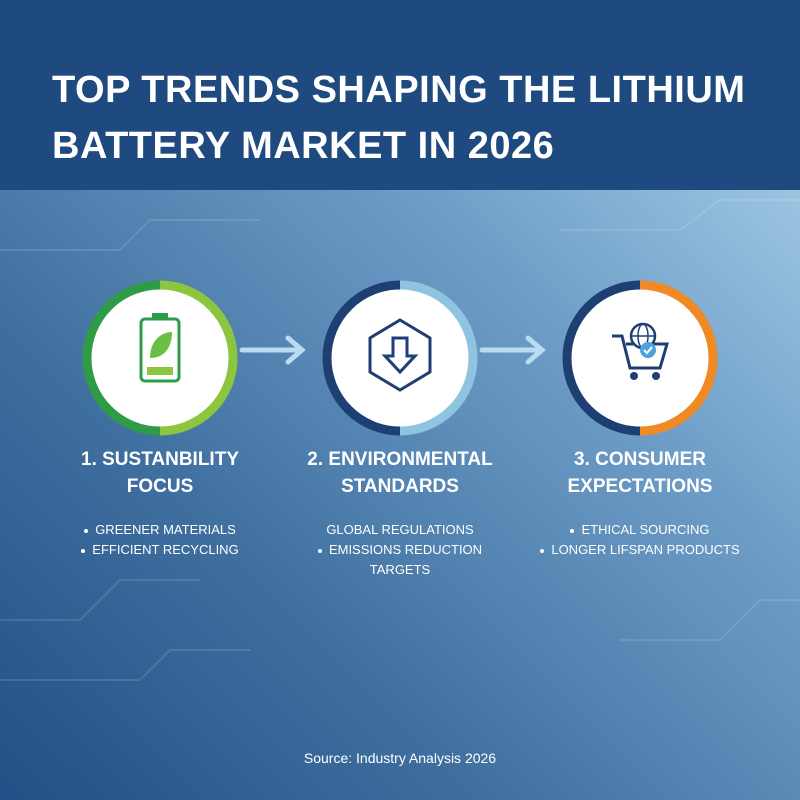  I want to click on trend-item: LONGER LIFSPAN PRODUCTS, so click(640, 550).